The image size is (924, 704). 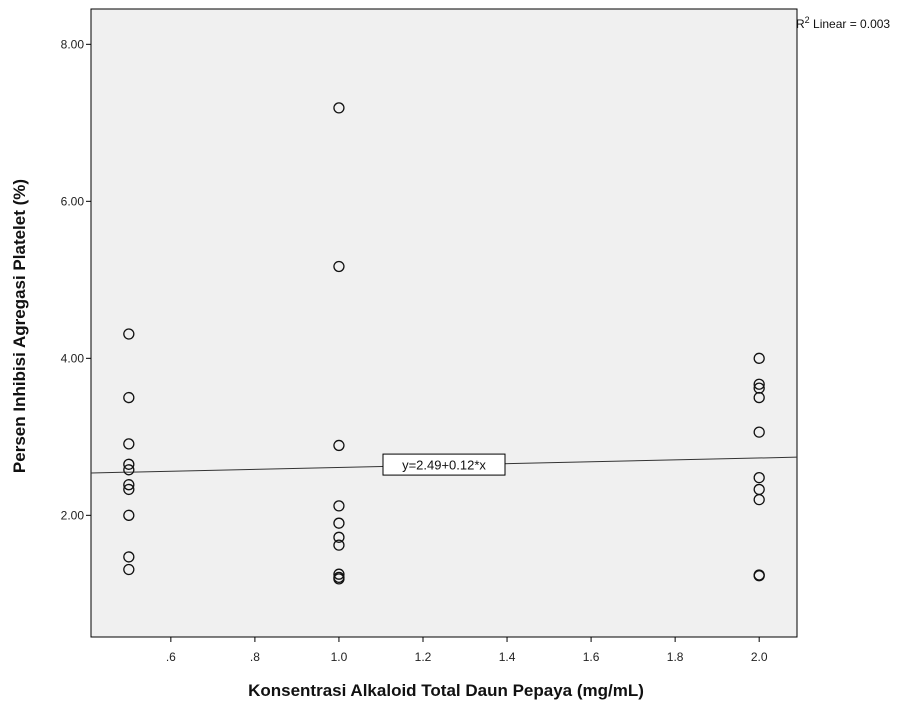 What do you see at coordinates (76, 279) in the screenshot?
I see `y-axis: 2.00 4.00 6.00 8.00` at bounding box center [76, 279].